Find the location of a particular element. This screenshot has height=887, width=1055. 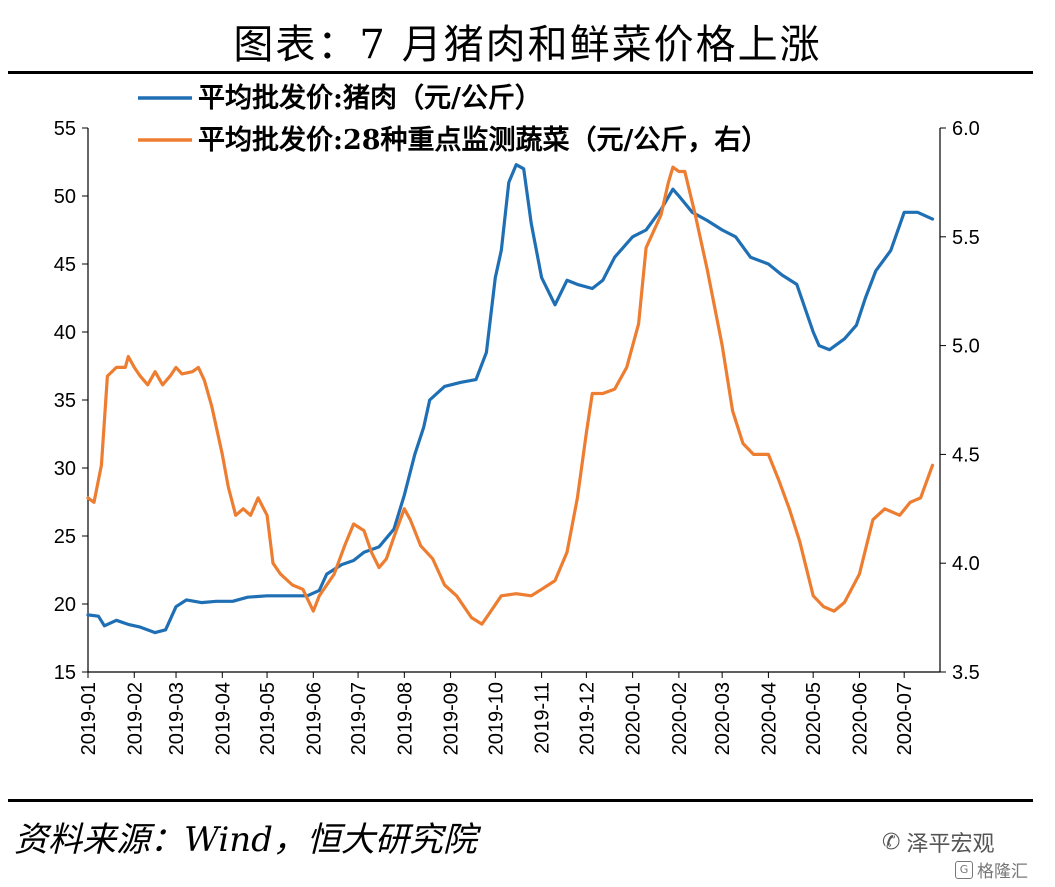

x-tick-label: 2019-10 is located at coordinates (496, 718).